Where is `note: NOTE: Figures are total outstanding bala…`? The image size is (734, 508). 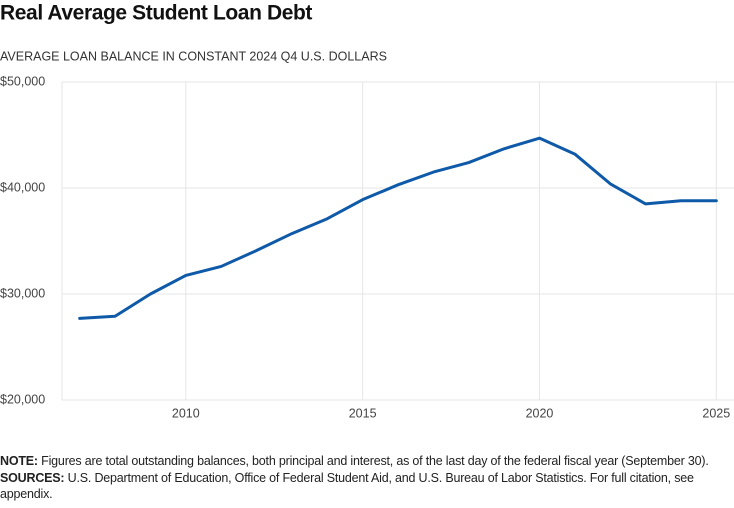
note: NOTE: Figures are total outstanding bala… is located at coordinates (367, 461).